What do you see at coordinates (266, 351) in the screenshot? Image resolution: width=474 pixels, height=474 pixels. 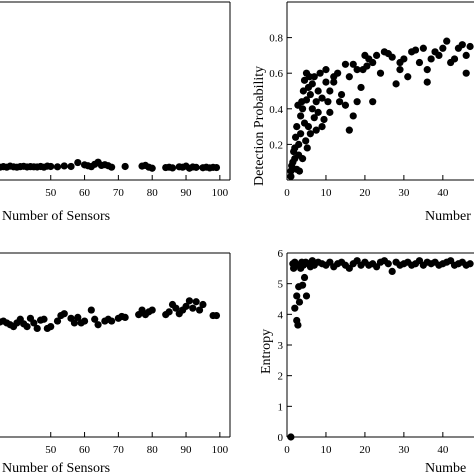 I see `panel-3-ylabel: Entropy` at bounding box center [266, 351].